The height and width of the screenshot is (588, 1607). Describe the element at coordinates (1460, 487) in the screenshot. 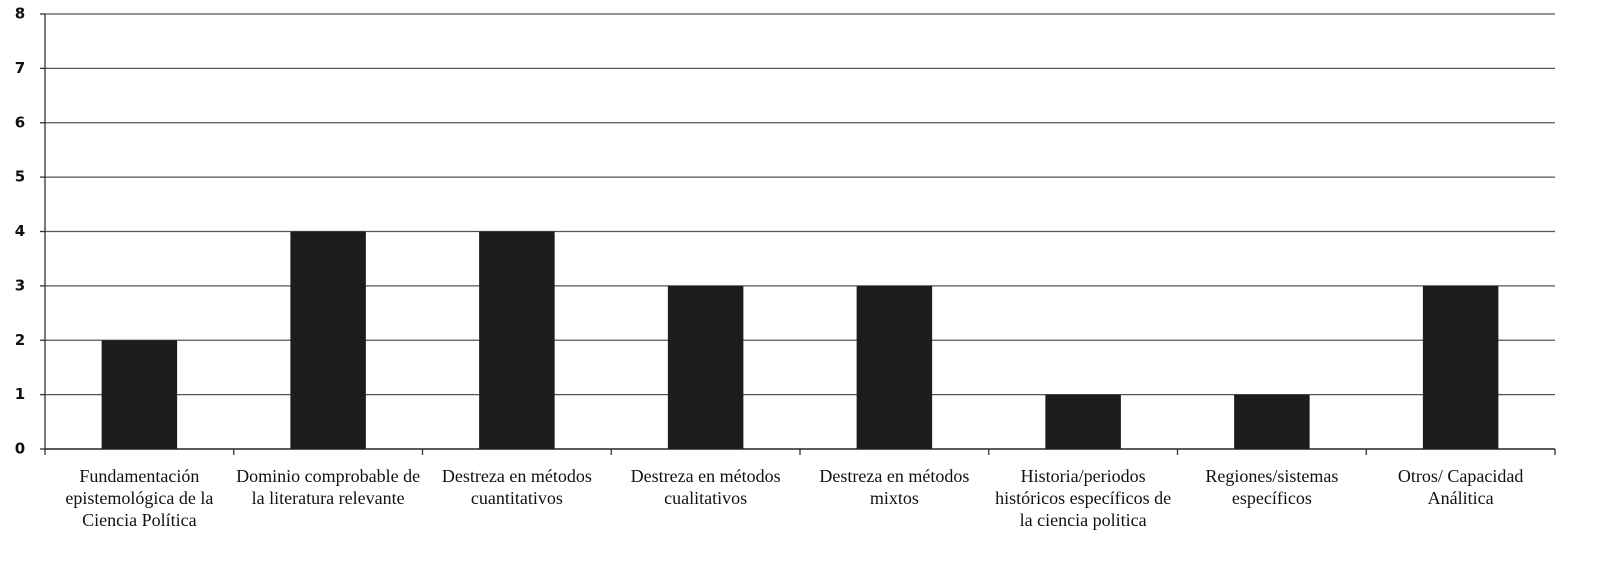

I see `x-tick-label: Otros/ Capacidad Análitica` at that location.